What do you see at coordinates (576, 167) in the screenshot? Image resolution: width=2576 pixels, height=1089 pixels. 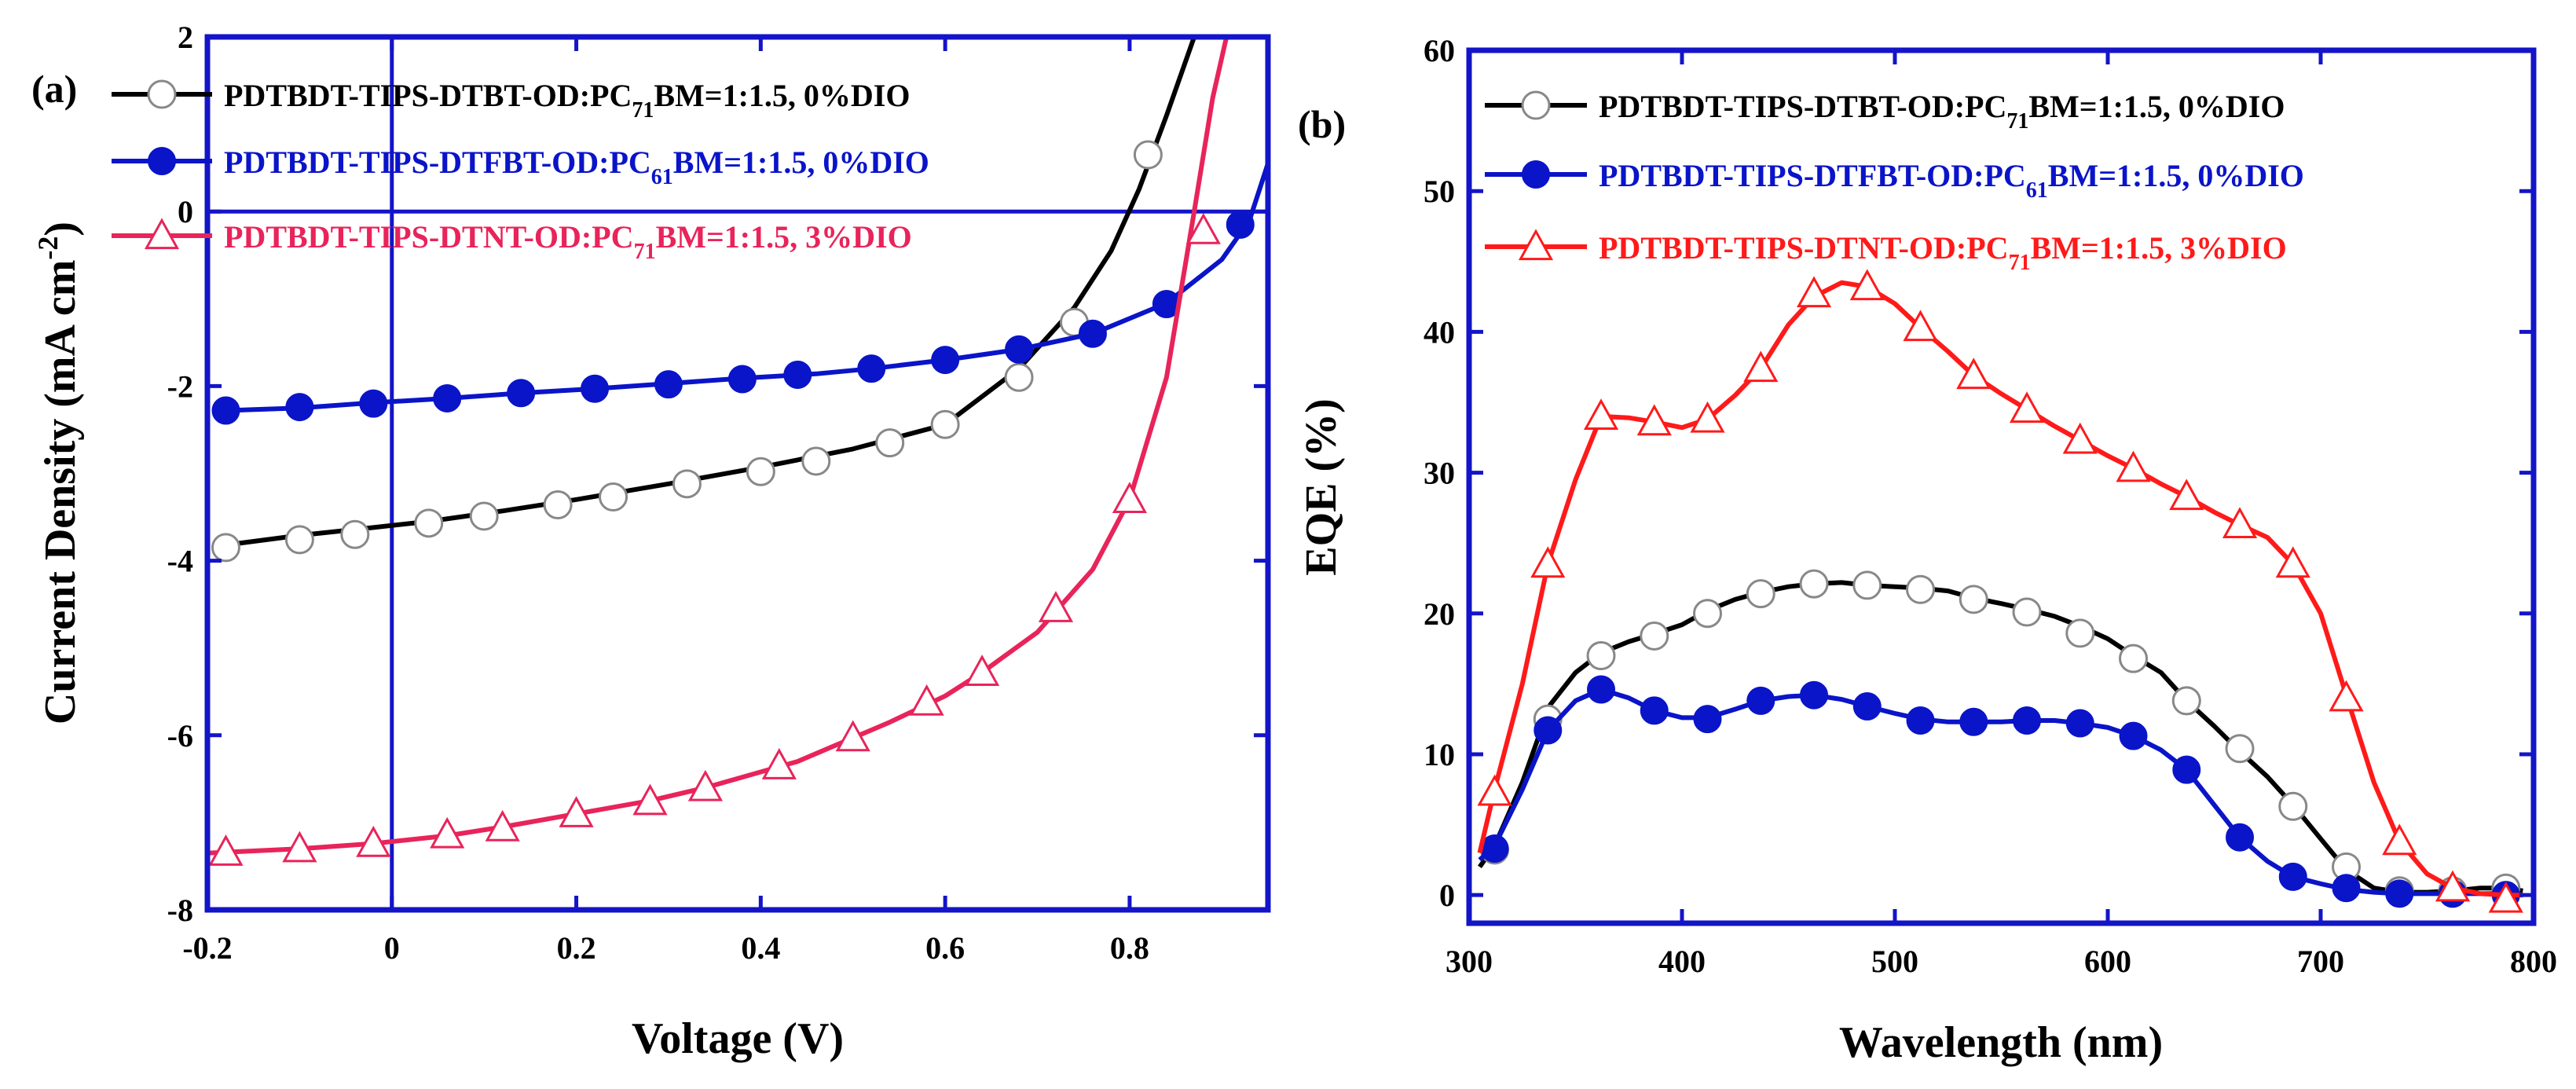 I see `legend-label: PDTBDT-TIPS-DTFBT-OD:PC61BM=1:1.5, 0%DIO` at bounding box center [576, 167].